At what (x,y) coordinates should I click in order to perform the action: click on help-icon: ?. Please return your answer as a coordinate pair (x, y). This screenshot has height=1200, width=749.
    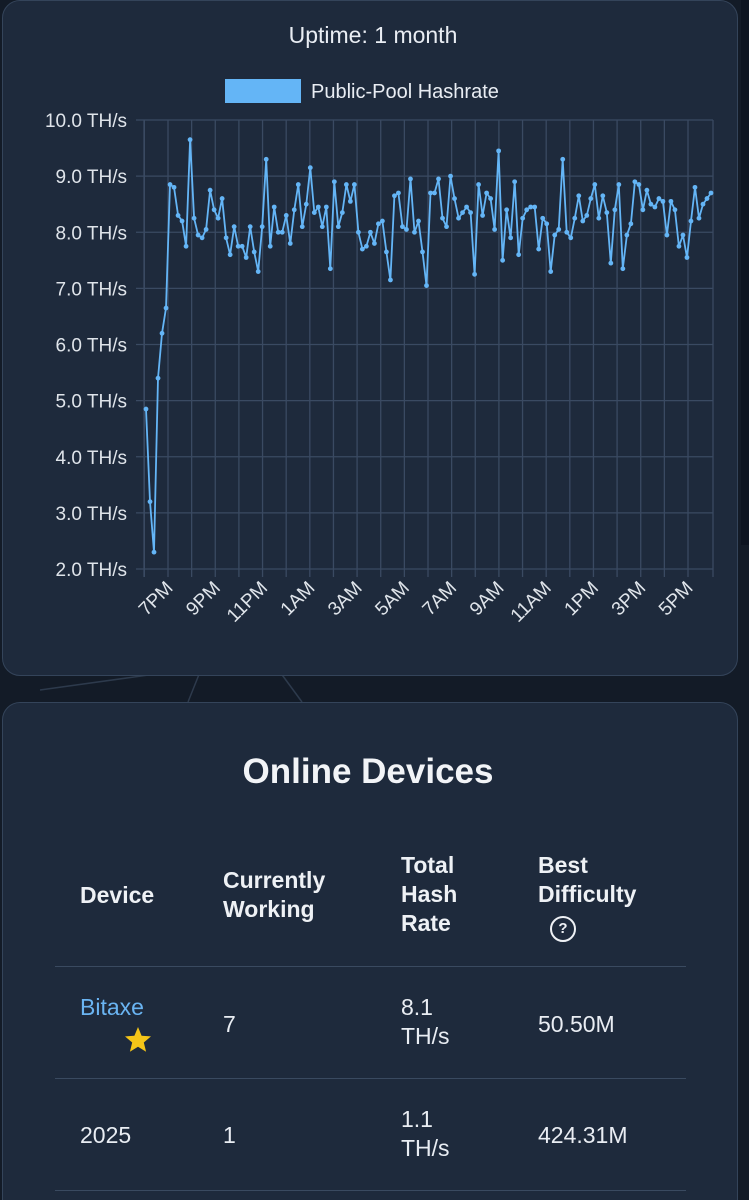
    Looking at the image, I should click on (563, 929).